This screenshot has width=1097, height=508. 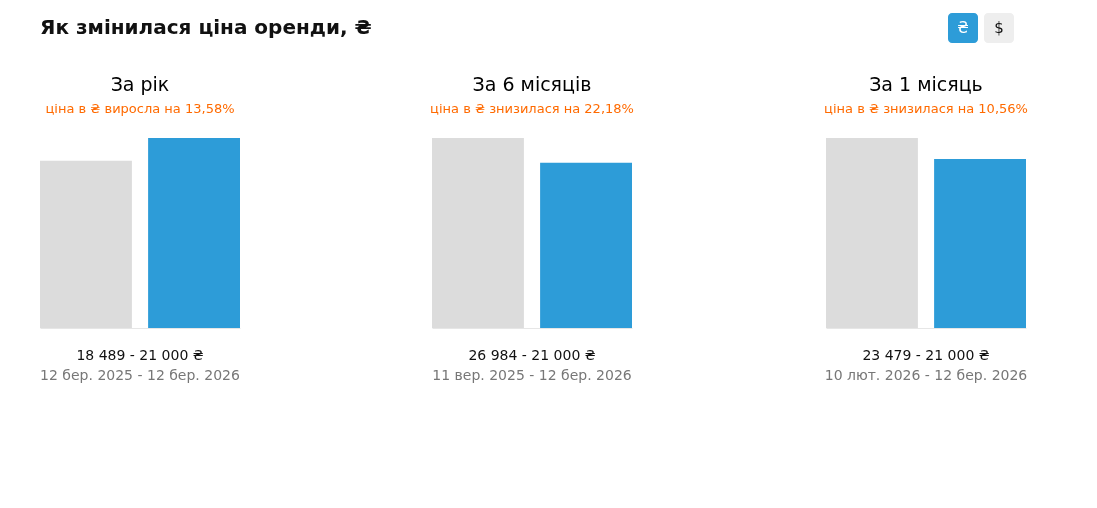 What do you see at coordinates (532, 355) in the screenshot?
I see `text: 26 984 - 21 000 ₴` at bounding box center [532, 355].